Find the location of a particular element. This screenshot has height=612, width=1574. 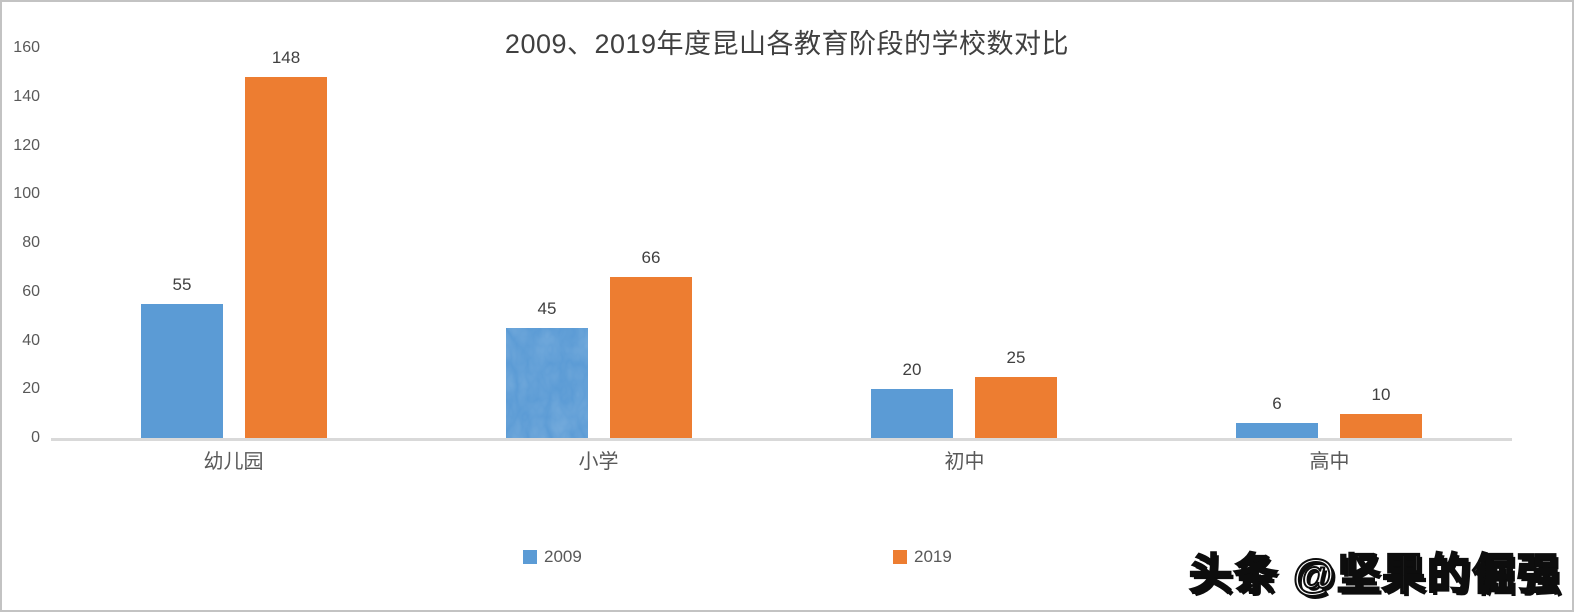

bar-2019-初中 is located at coordinates (1016, 407).